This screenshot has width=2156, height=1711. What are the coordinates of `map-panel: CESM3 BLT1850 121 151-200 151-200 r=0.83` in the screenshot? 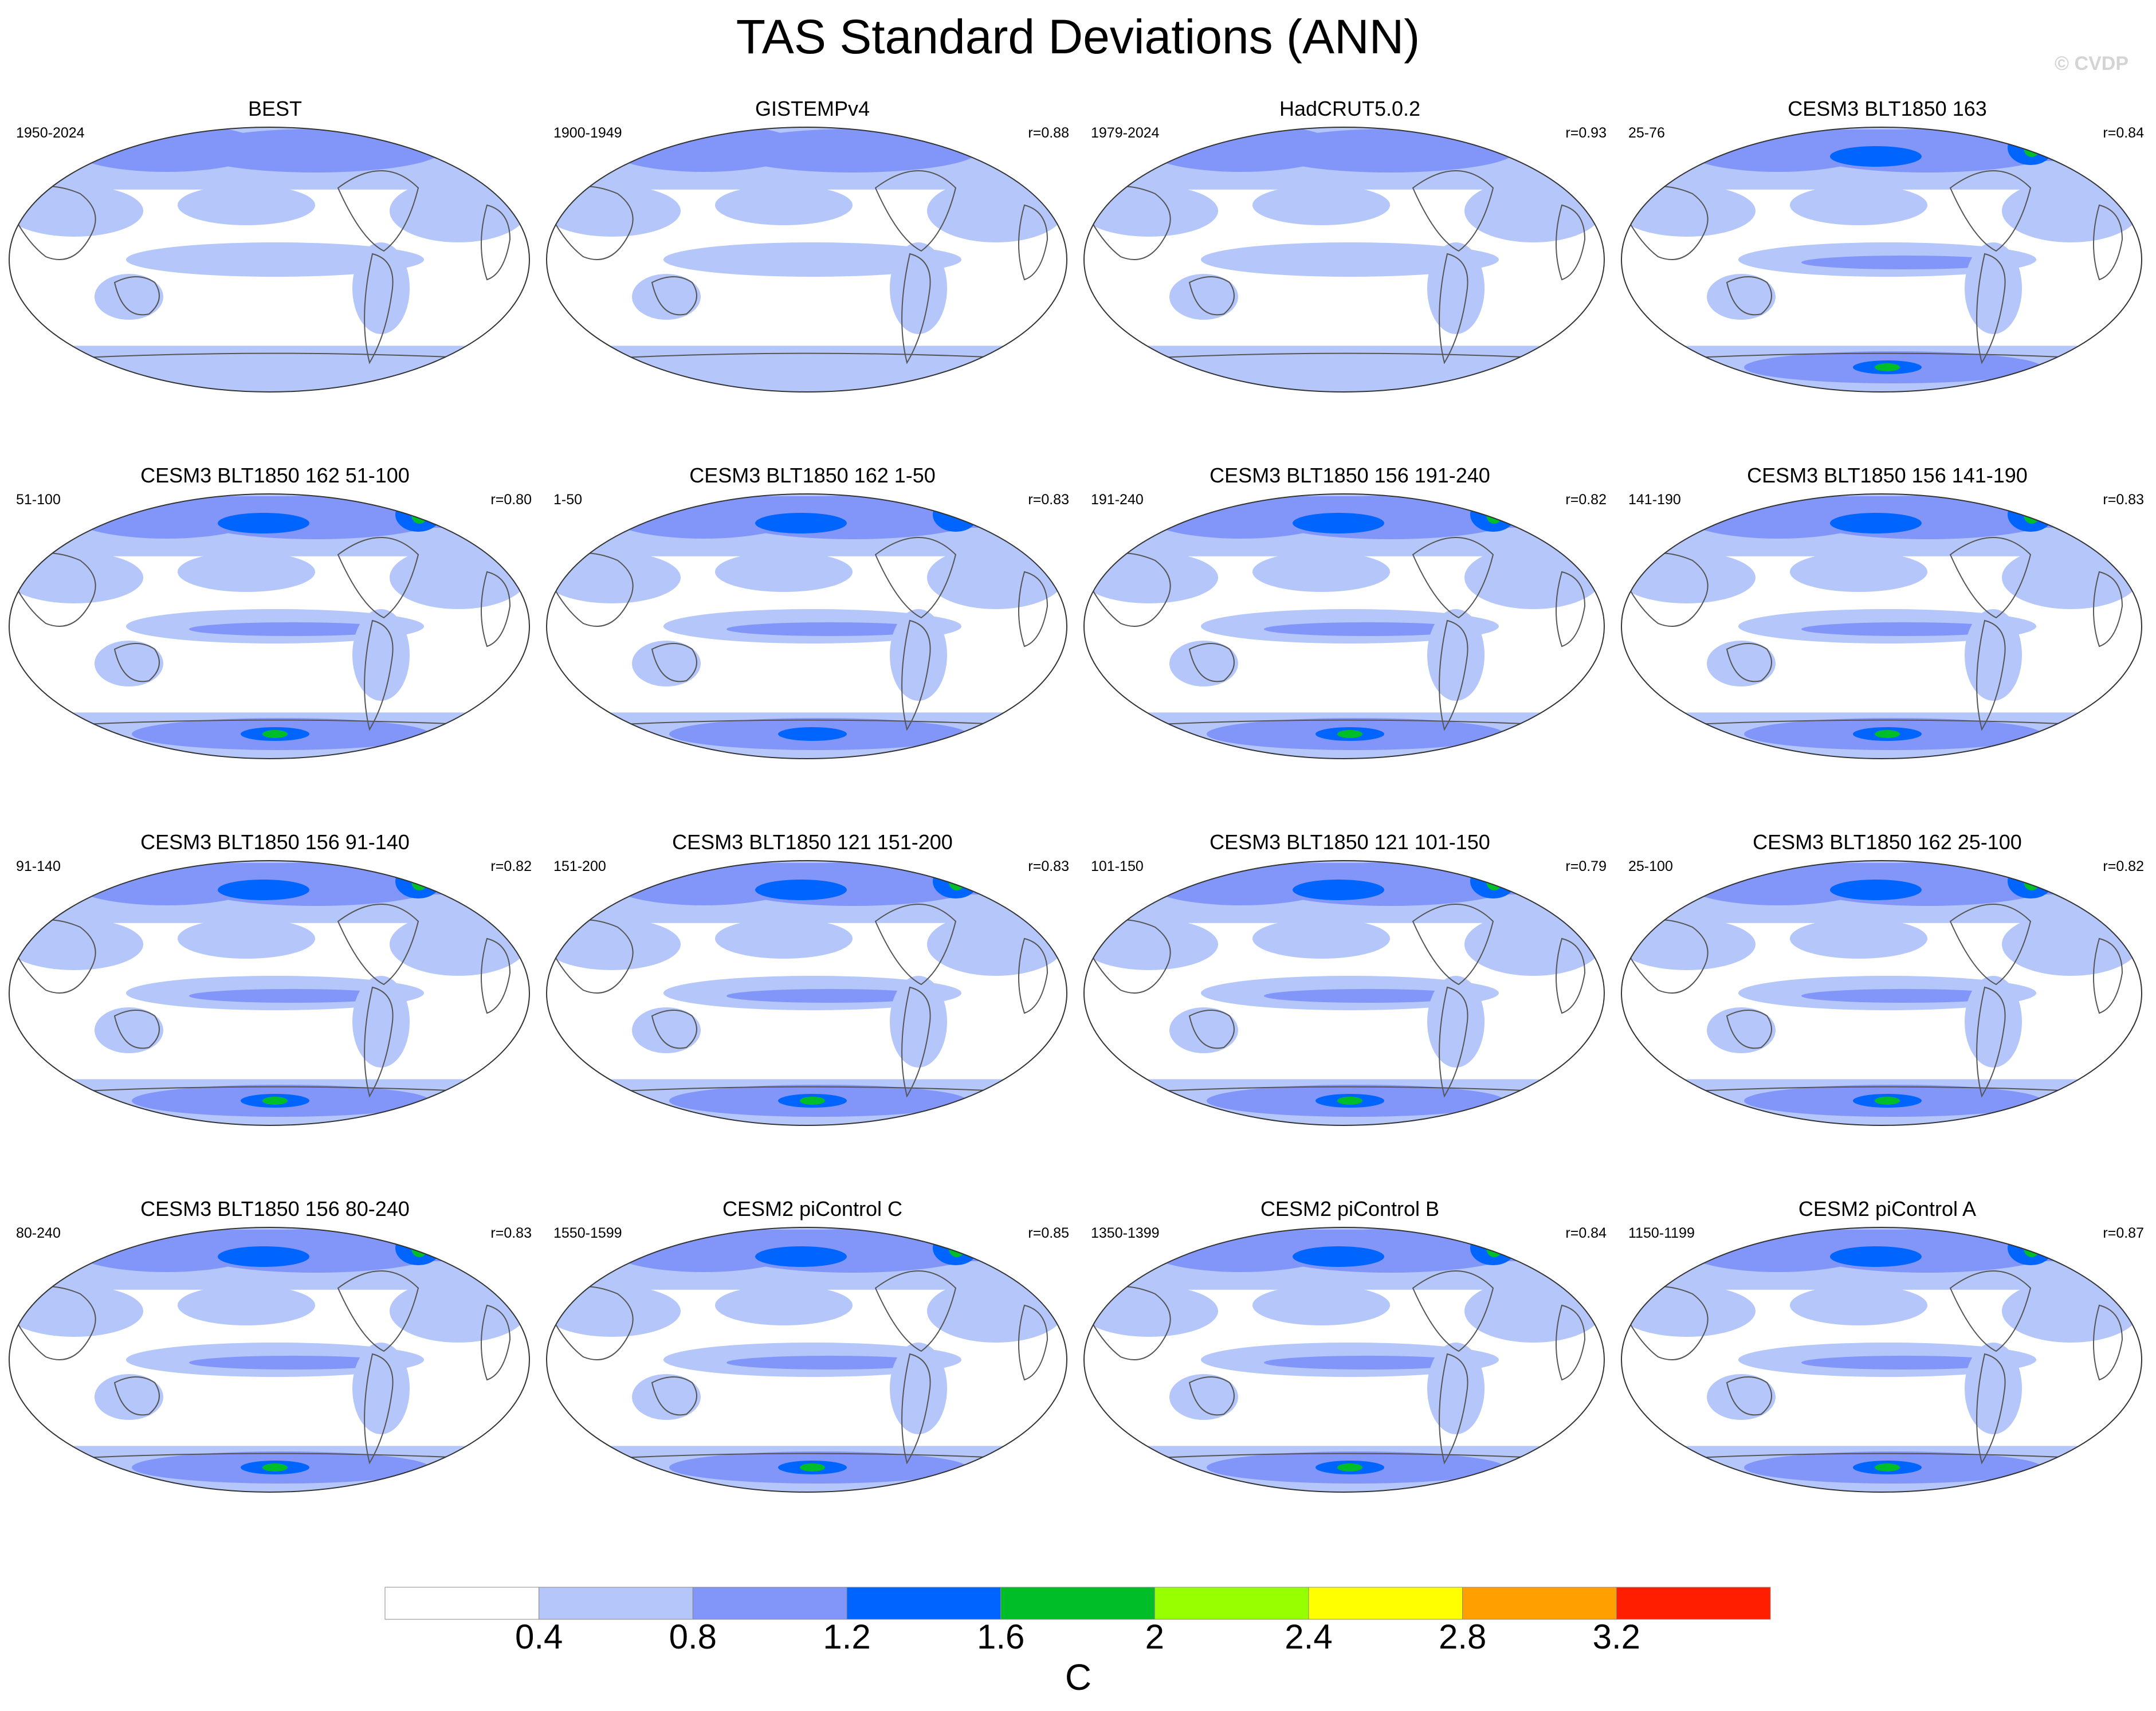 It's located at (812, 1013).